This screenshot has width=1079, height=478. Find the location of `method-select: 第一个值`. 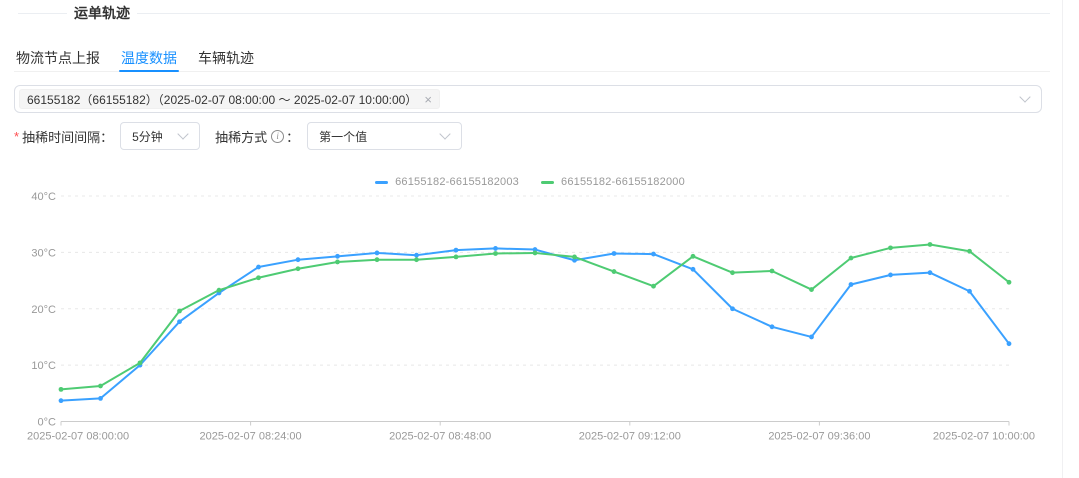

method-select: 第一个值 is located at coordinates (385, 136).